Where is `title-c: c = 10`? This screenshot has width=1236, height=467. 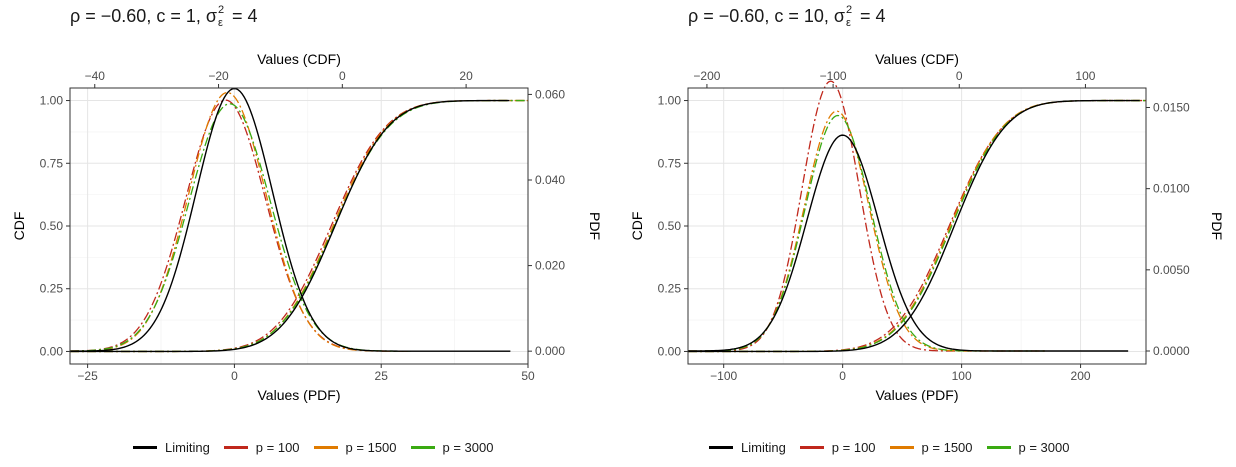
title-c: c = 10 is located at coordinates (799, 16).